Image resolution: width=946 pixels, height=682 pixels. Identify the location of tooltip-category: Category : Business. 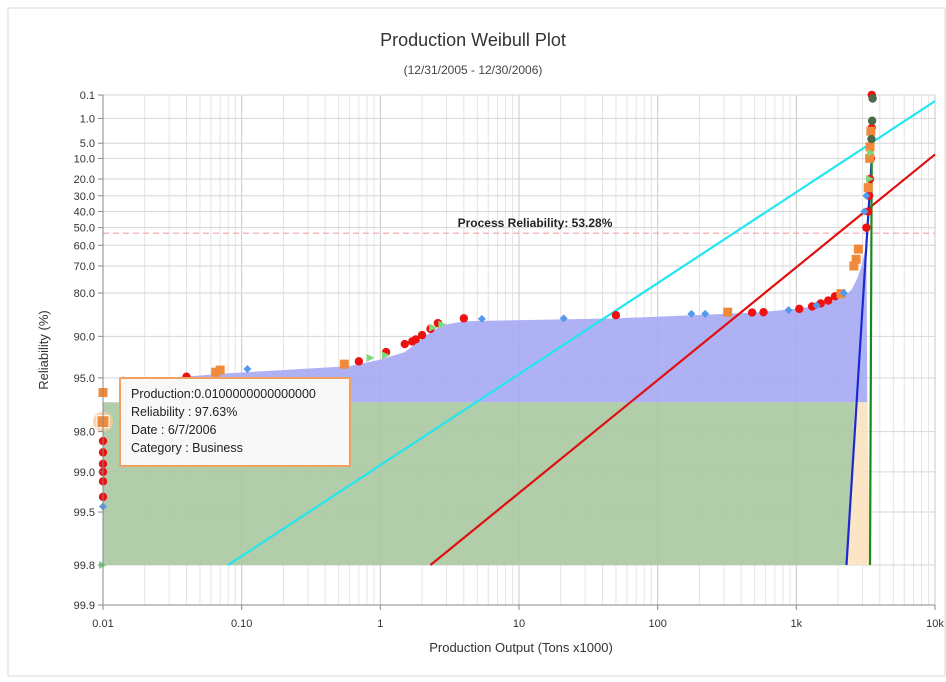
(187, 448).